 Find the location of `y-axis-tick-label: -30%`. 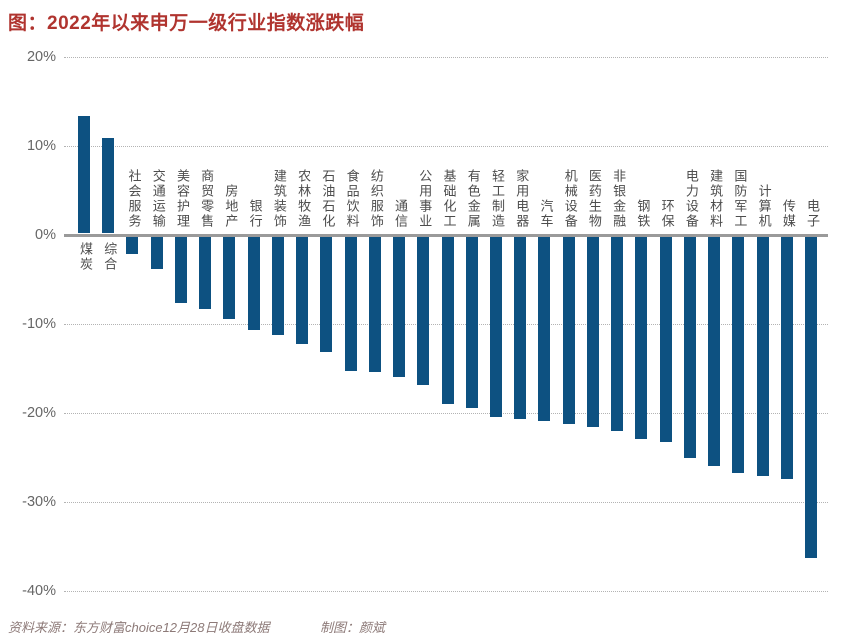

y-axis-tick-label: -30% is located at coordinates (39, 502).